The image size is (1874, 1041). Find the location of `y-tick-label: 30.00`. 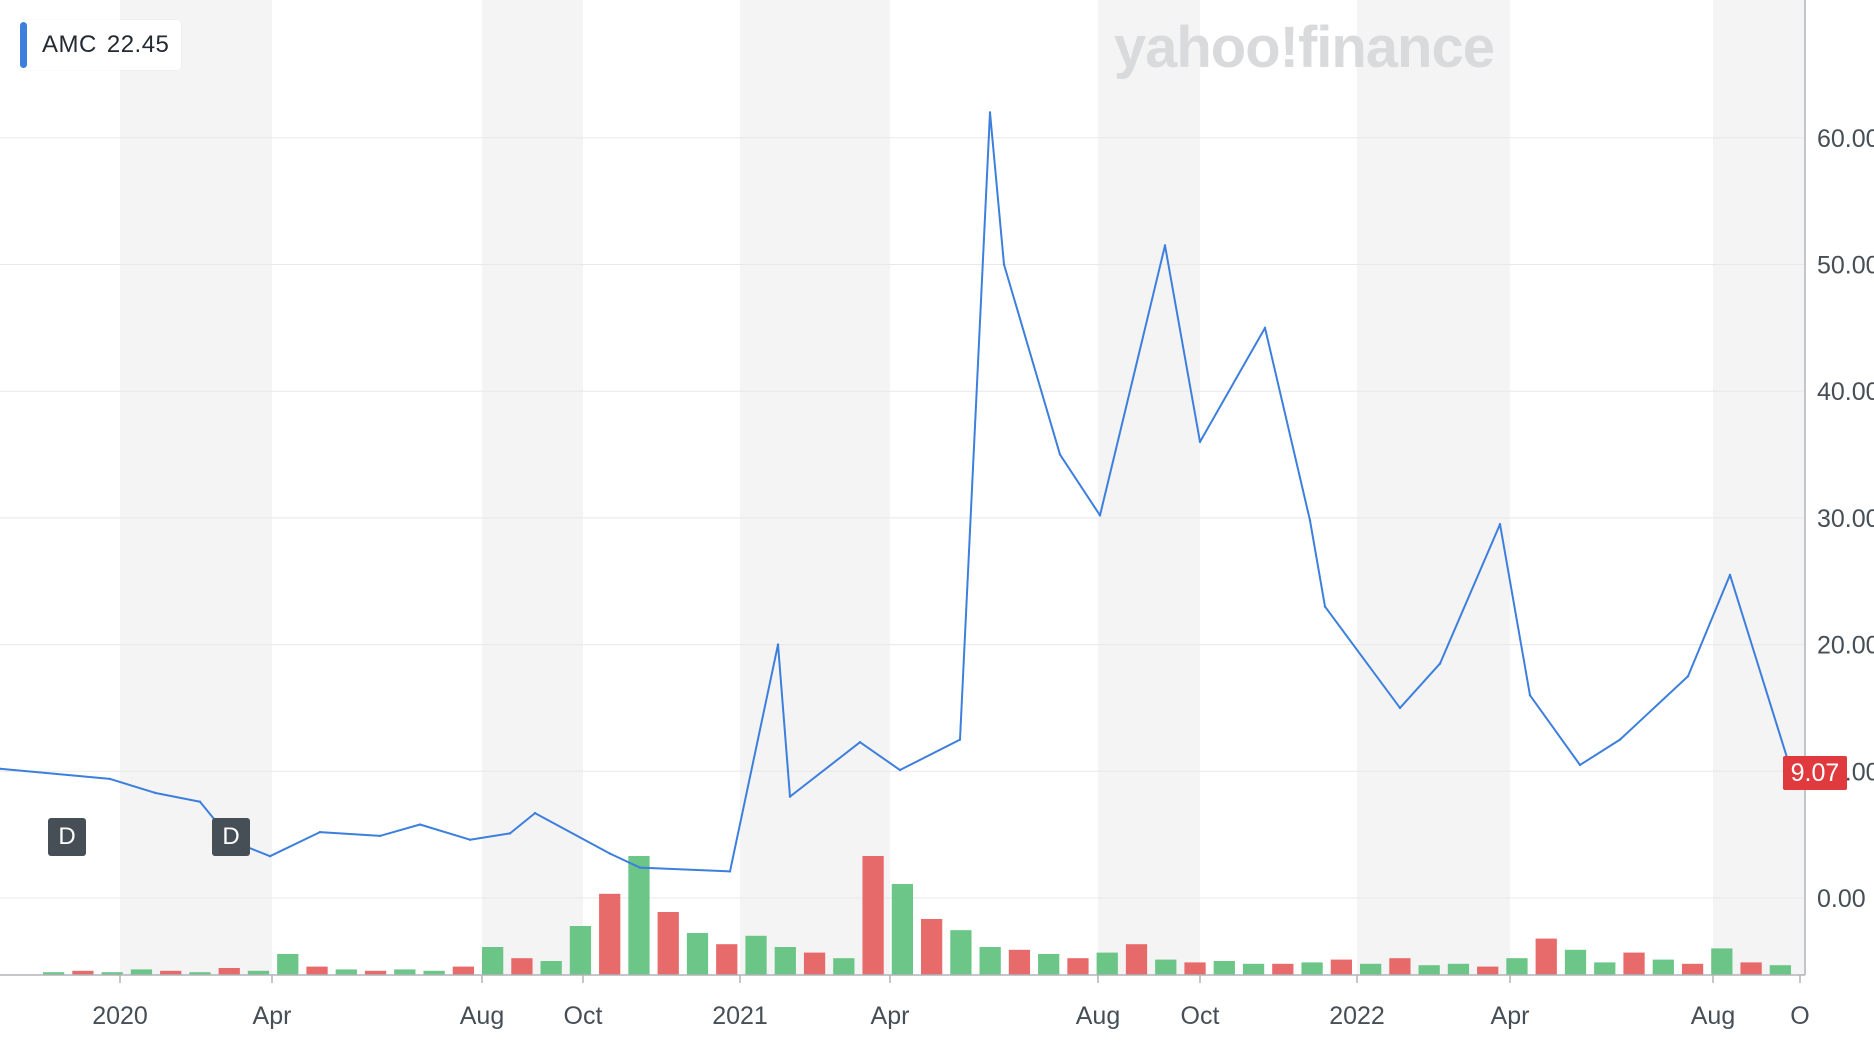

y-tick-label: 30.00 is located at coordinates (1845, 519).